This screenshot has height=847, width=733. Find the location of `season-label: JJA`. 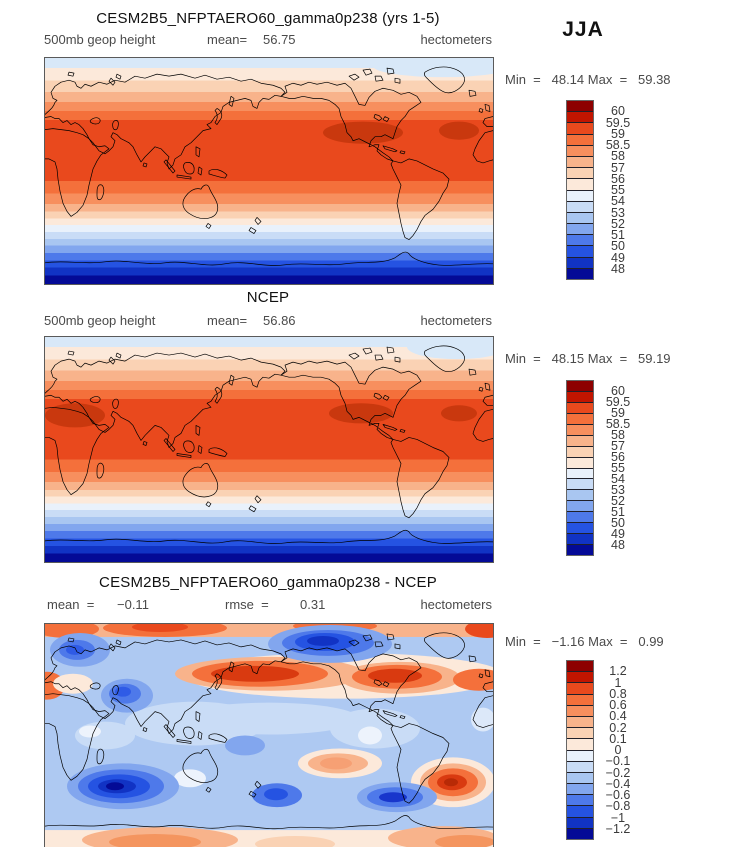

season-label: JJA is located at coordinates (583, 29).